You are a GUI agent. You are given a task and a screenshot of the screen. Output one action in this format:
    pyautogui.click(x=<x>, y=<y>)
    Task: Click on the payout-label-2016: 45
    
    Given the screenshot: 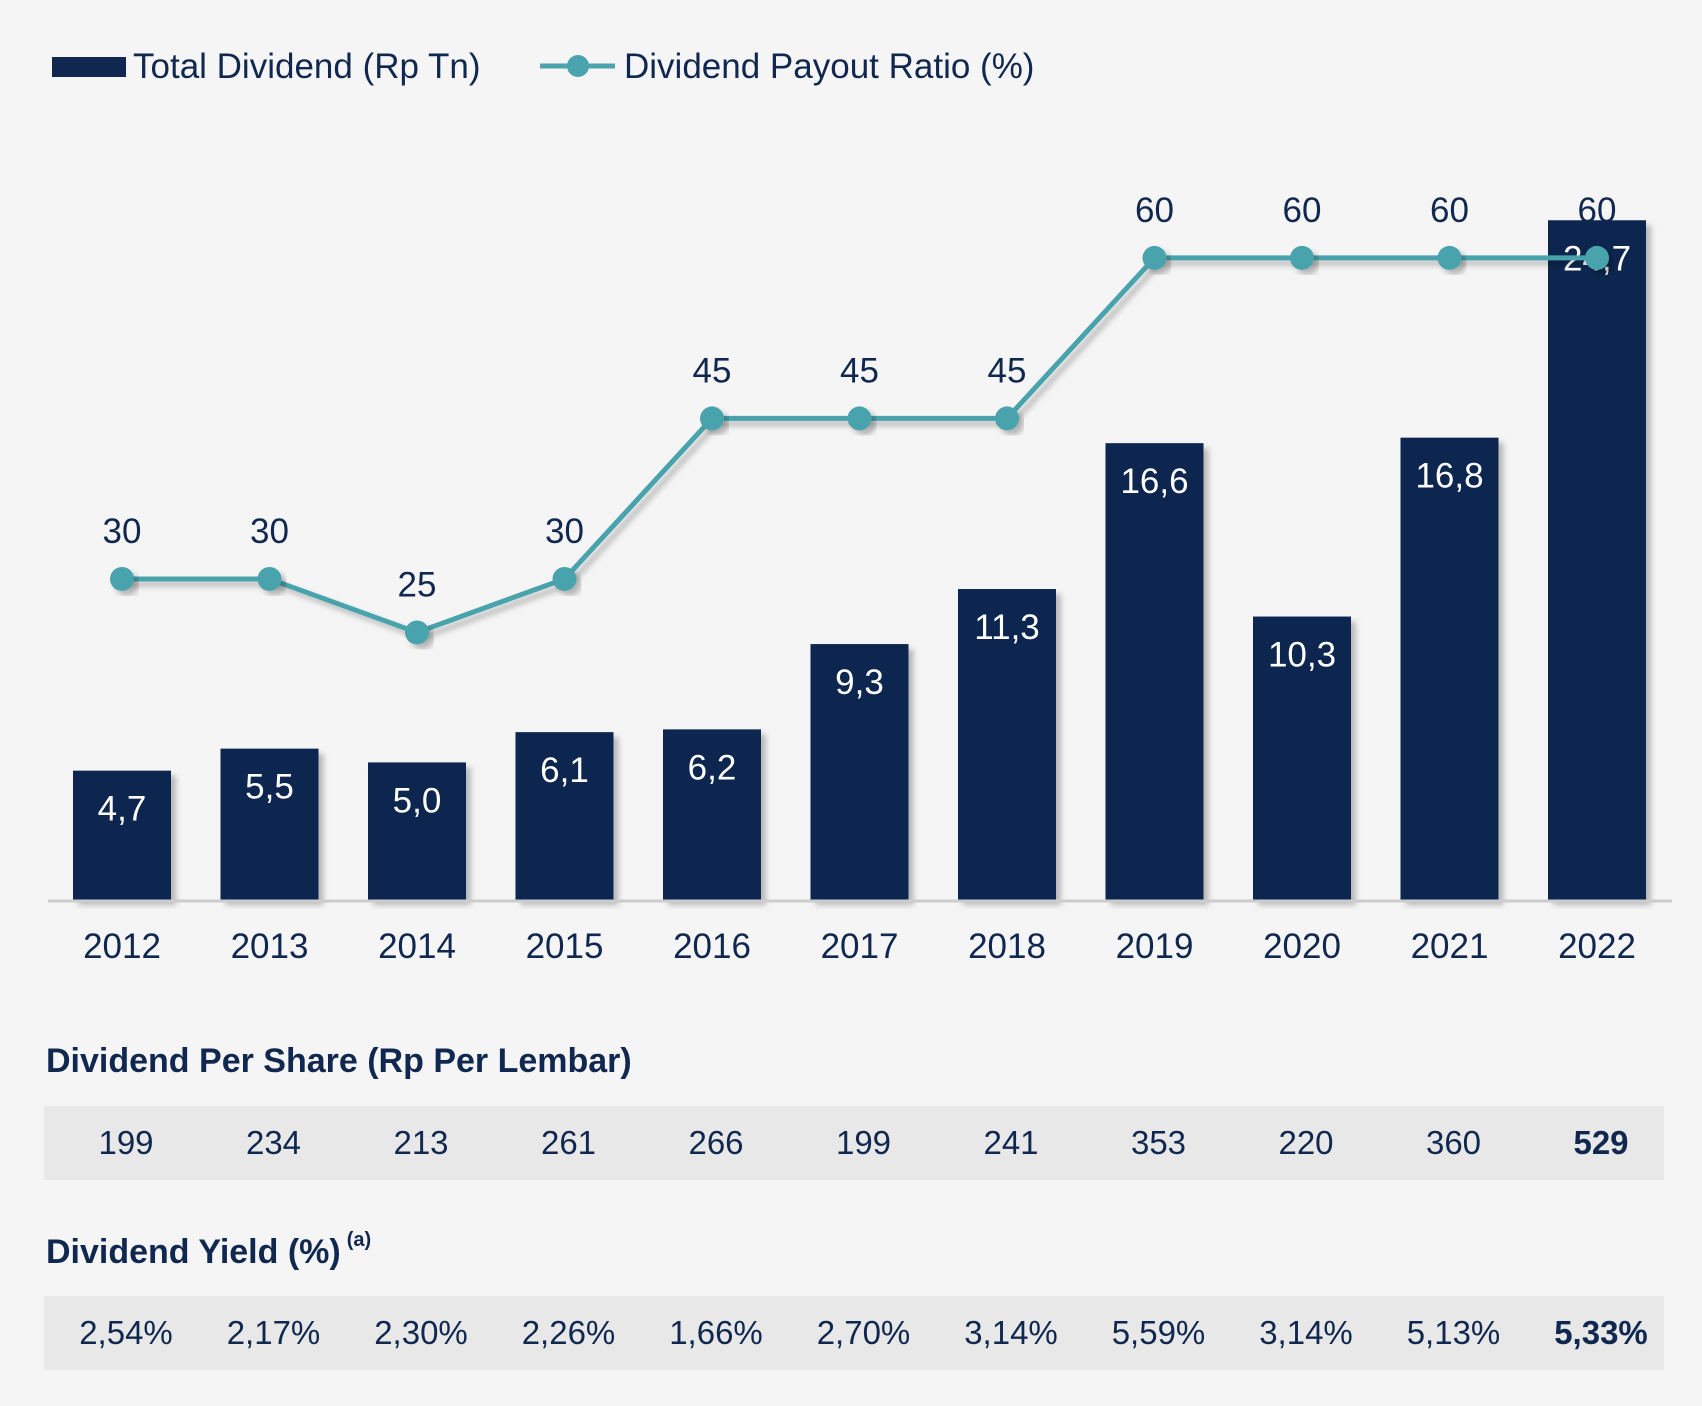 What is the action you would take?
    pyautogui.click(x=712, y=370)
    